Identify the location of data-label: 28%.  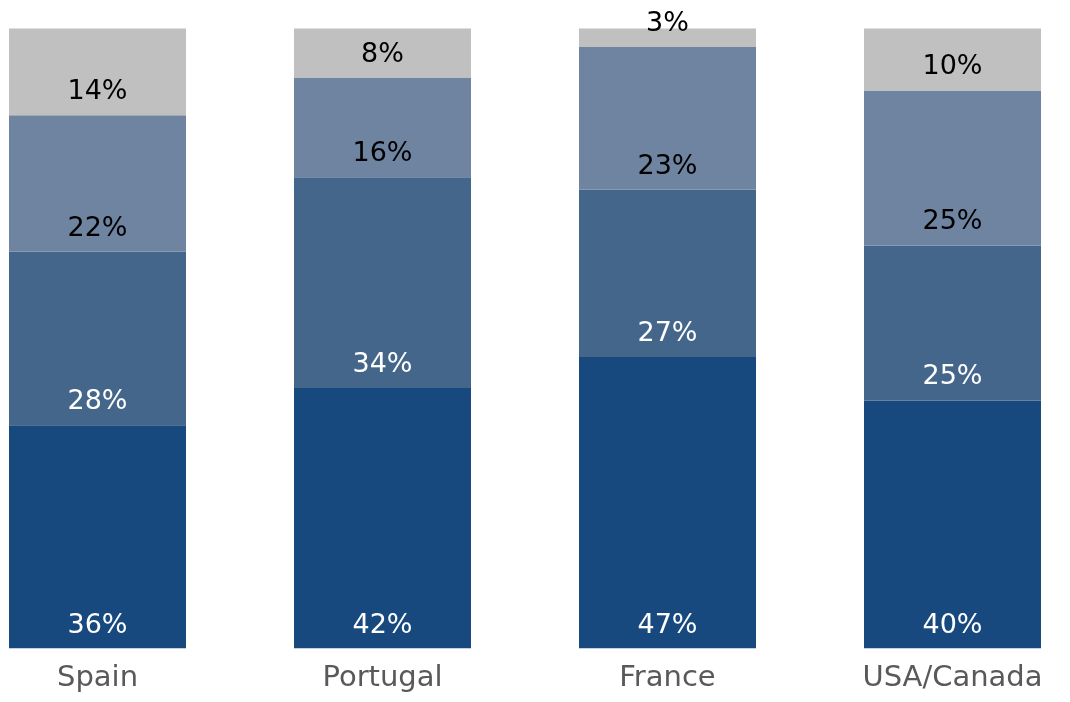
(97, 400).